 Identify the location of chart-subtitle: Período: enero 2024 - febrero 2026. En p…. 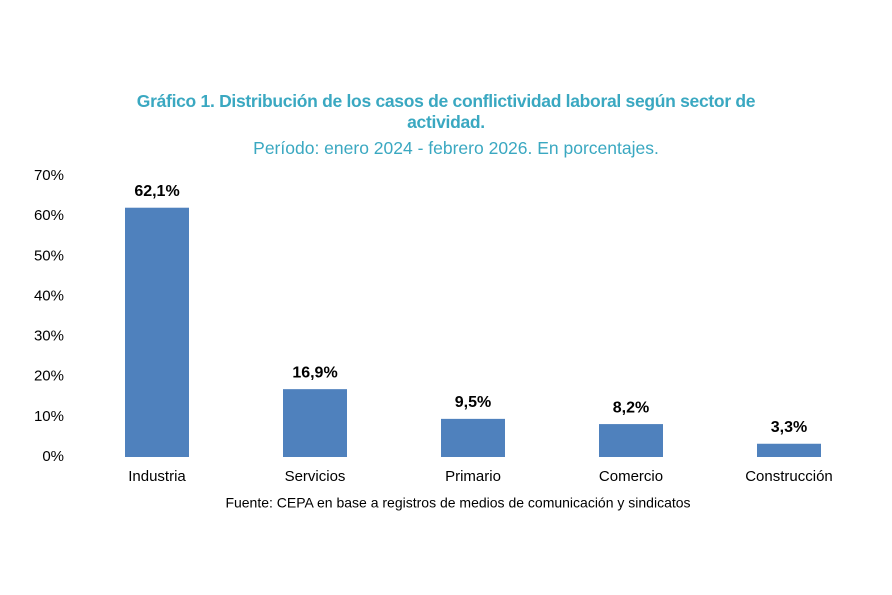
(456, 148).